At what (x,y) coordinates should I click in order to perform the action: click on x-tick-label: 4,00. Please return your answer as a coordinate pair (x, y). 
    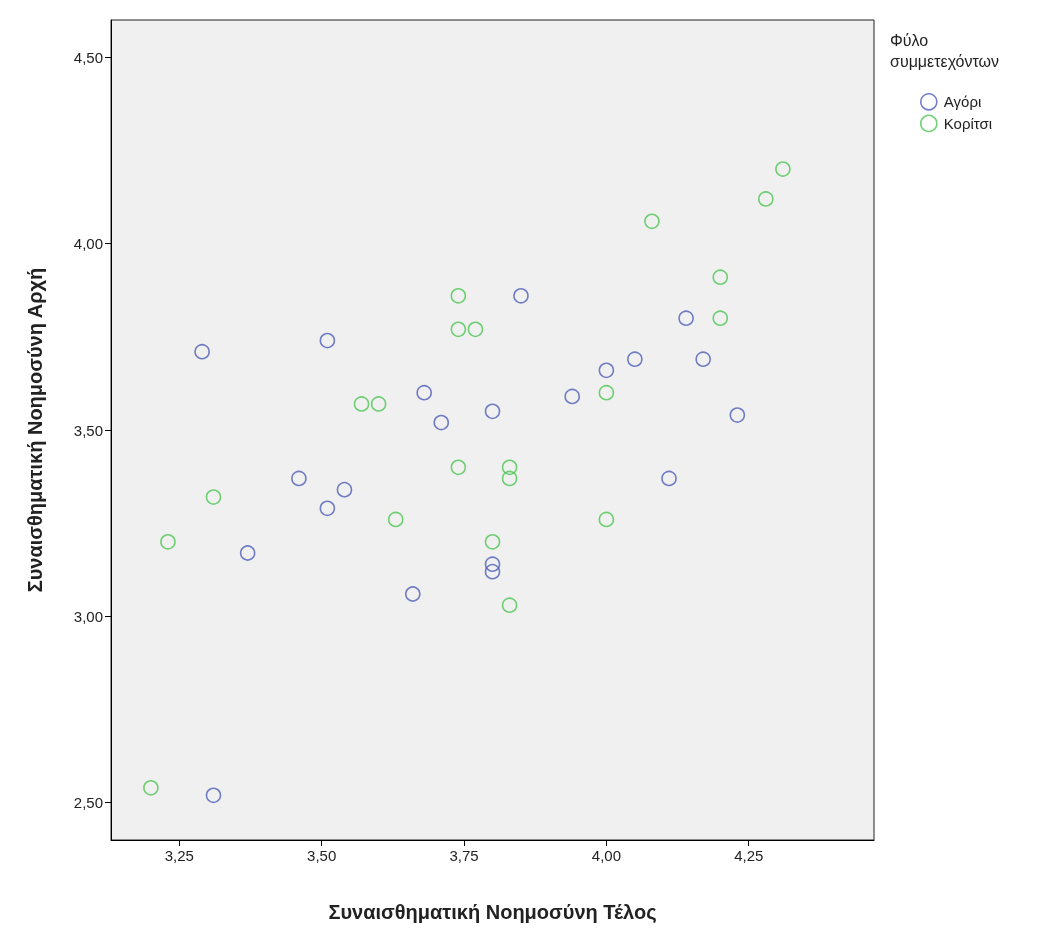
    Looking at the image, I should click on (606, 855).